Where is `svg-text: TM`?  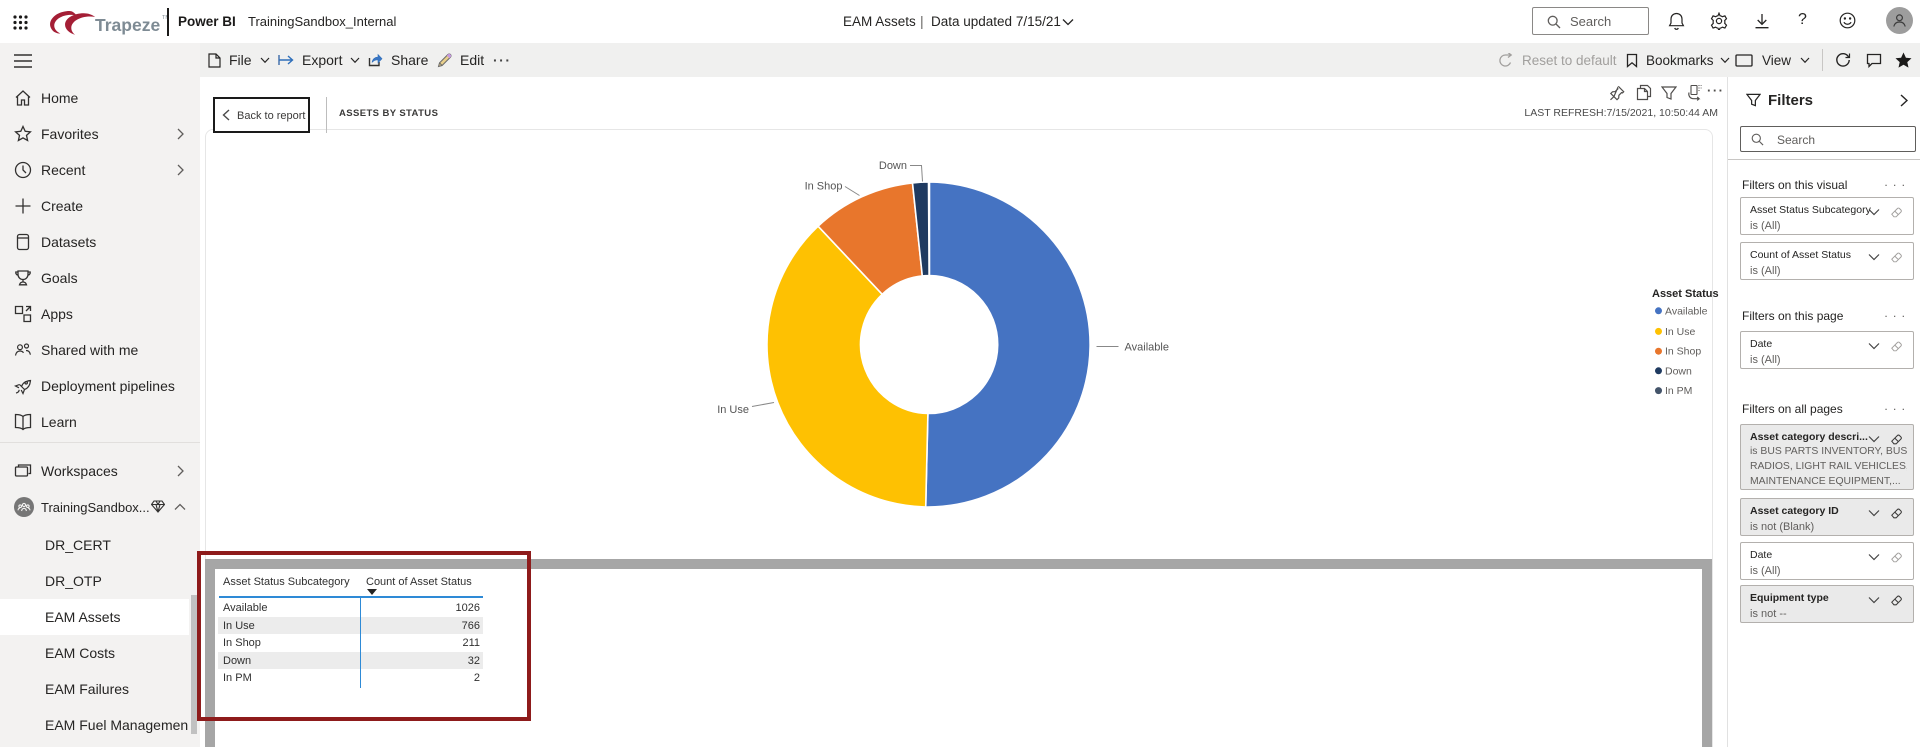 svg-text: TM is located at coordinates (165, 18).